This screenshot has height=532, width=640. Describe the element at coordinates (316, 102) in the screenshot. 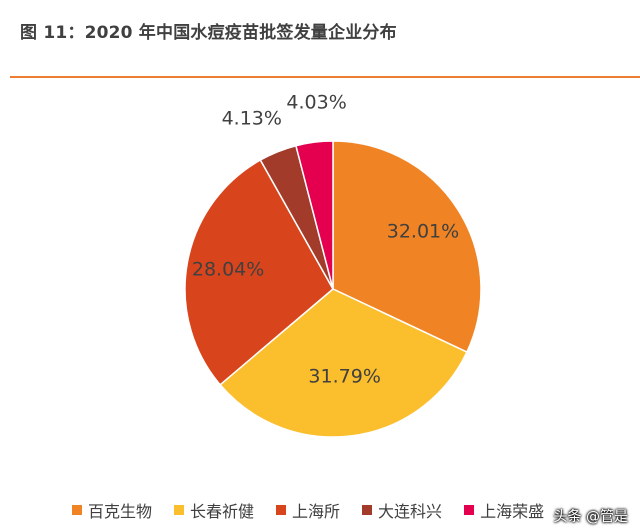

I see `slice-label-5: 4.03%` at that location.